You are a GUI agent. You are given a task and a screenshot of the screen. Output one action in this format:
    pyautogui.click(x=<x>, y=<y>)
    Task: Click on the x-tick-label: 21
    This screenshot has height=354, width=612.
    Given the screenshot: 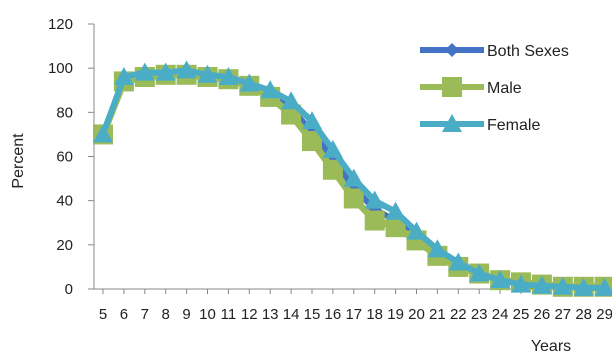 What is the action you would take?
    pyautogui.click(x=437, y=314)
    